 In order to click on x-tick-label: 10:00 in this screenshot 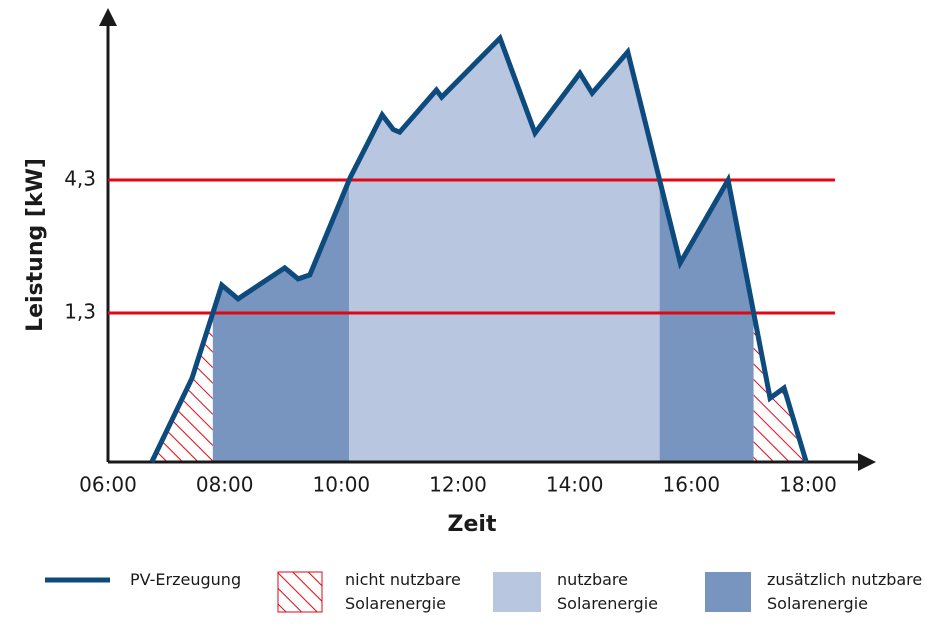, I will do `click(342, 485)`.